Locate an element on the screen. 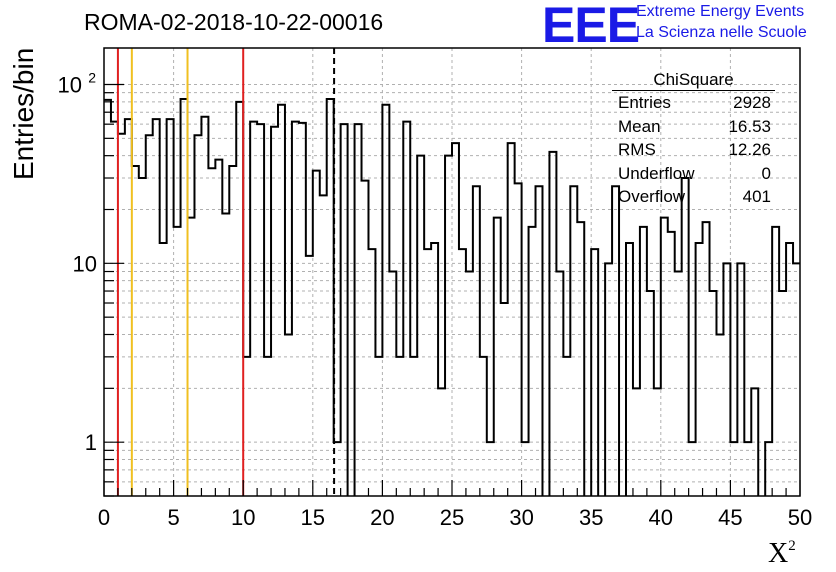 This screenshot has width=836, height=572. stats-label: Mean is located at coordinates (639, 126).